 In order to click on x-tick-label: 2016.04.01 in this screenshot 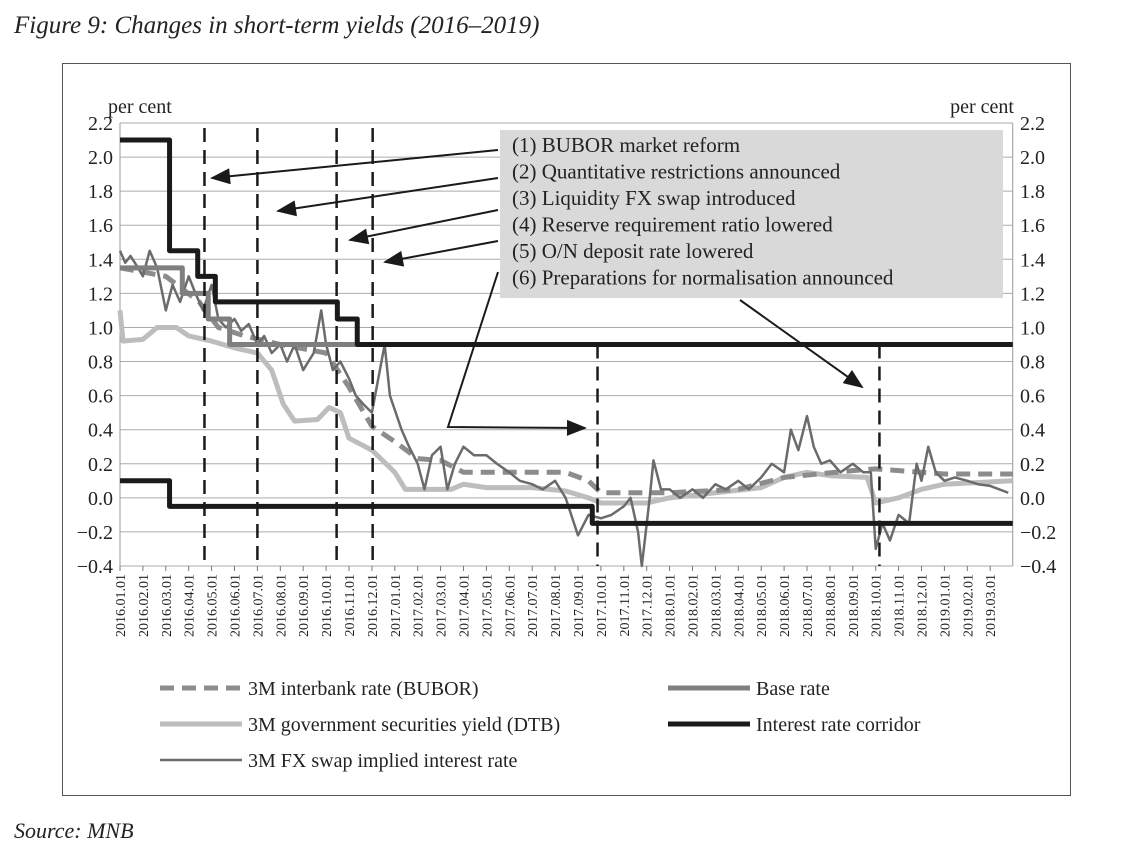, I will do `click(190, 605)`.